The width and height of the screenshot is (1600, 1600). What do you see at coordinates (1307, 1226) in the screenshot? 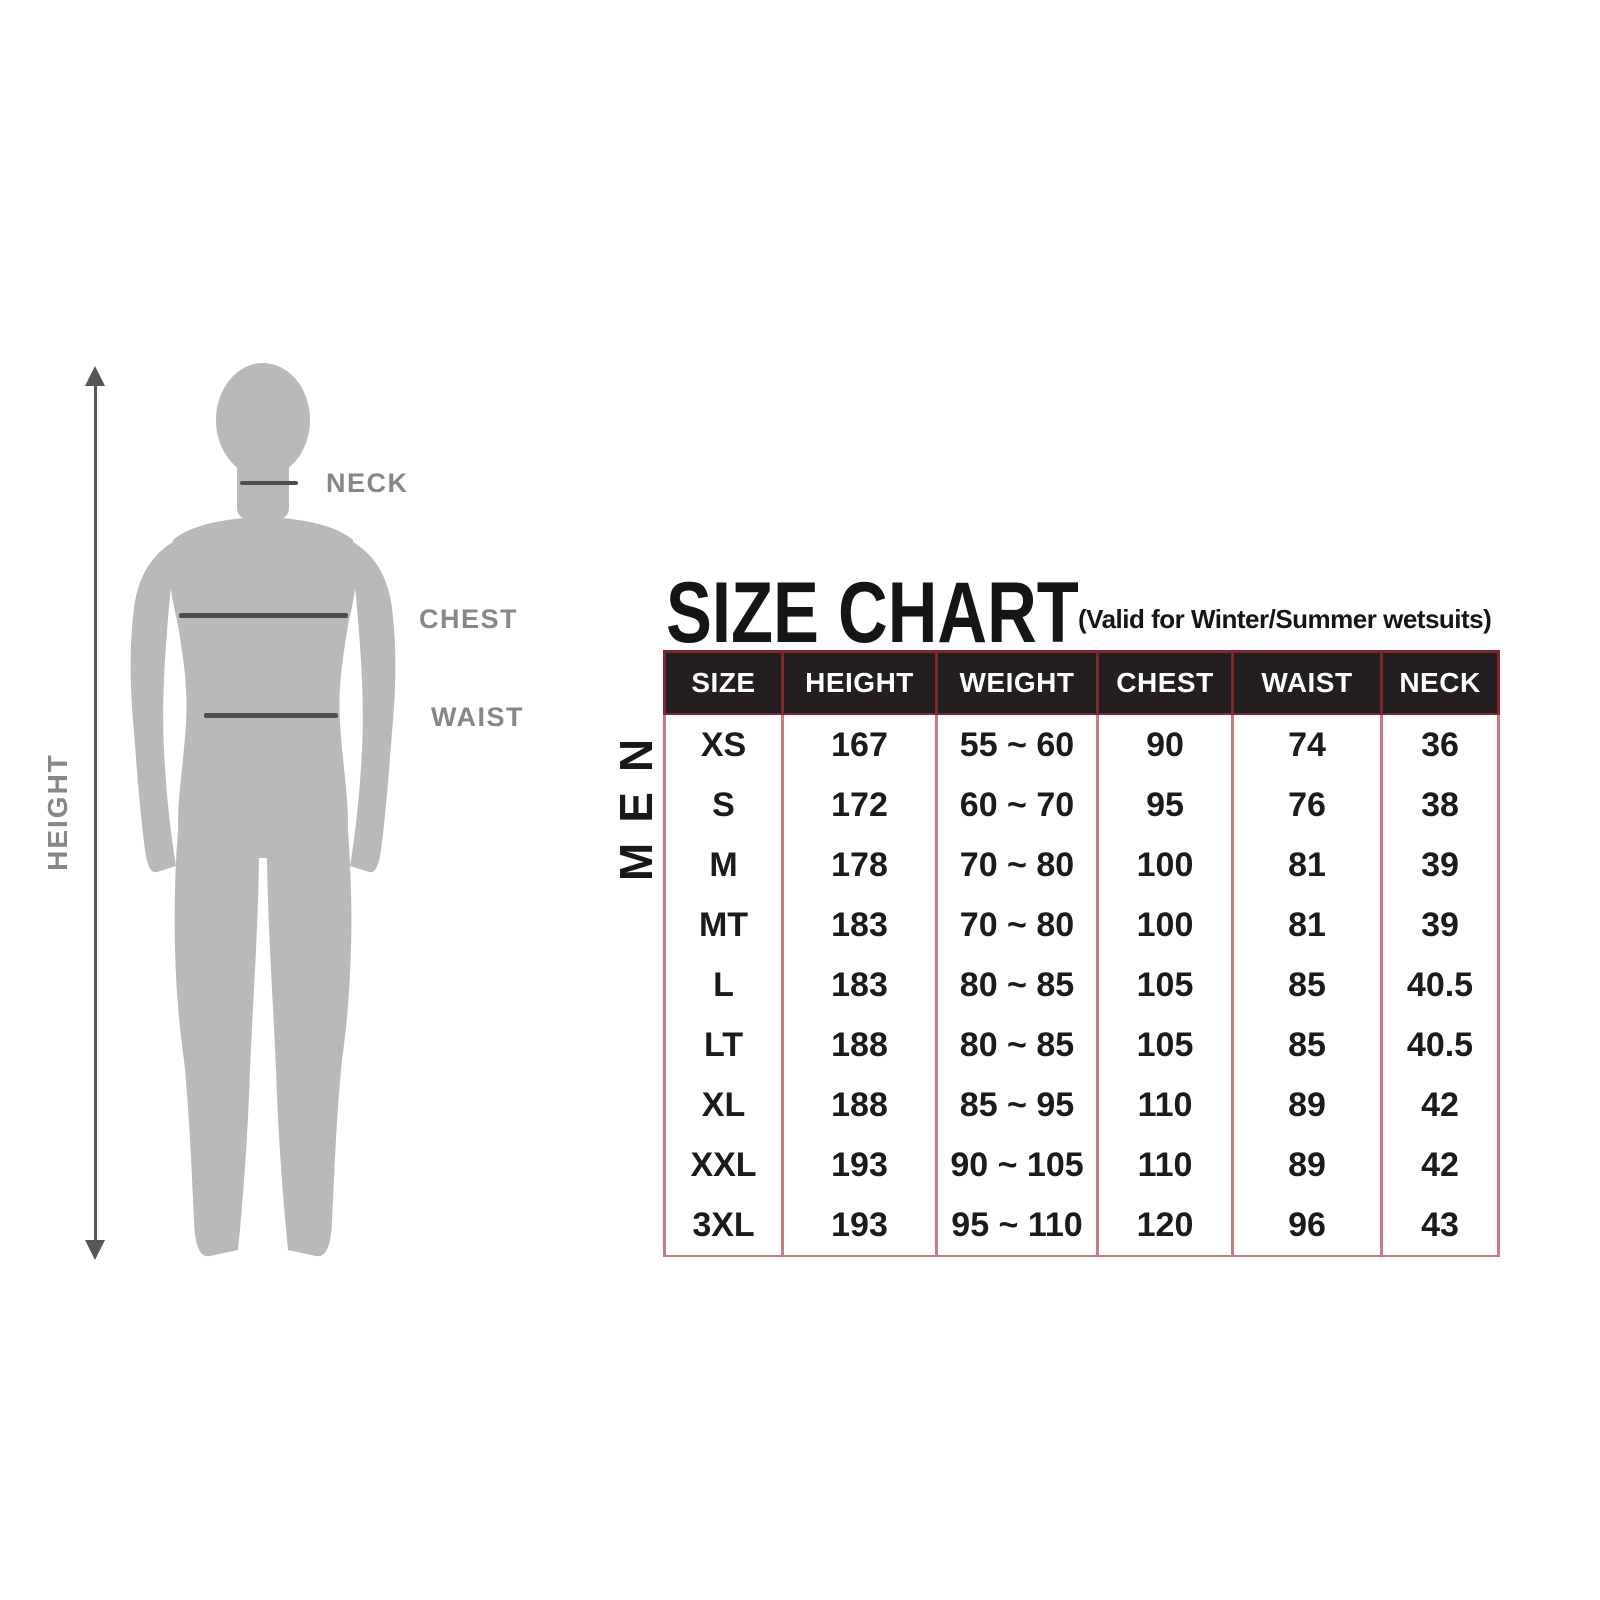
I see `table-cell: 96` at bounding box center [1307, 1226].